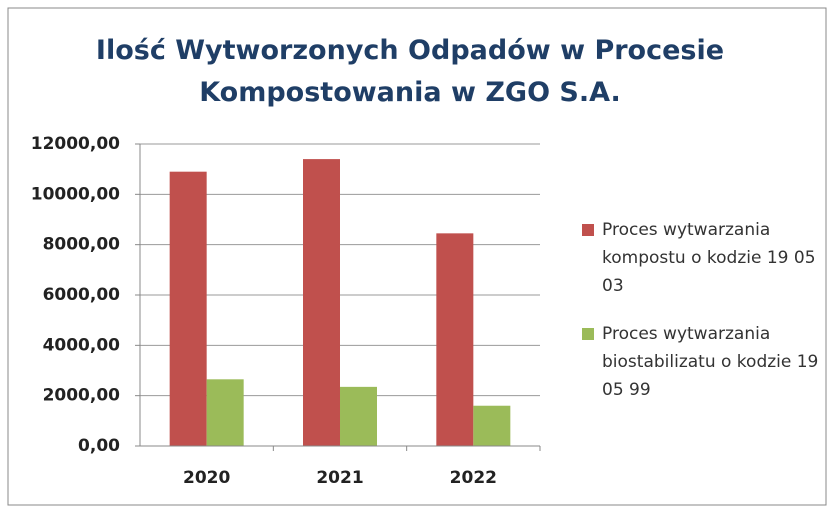 The height and width of the screenshot is (512, 834). I want to click on y-tick-label: 0,00, so click(99, 446).